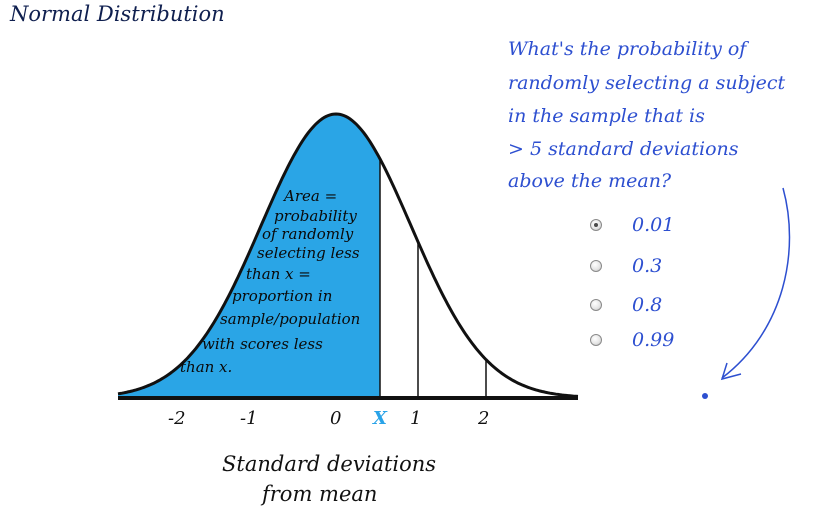  I want to click on option-label: 0.01, so click(653, 225).